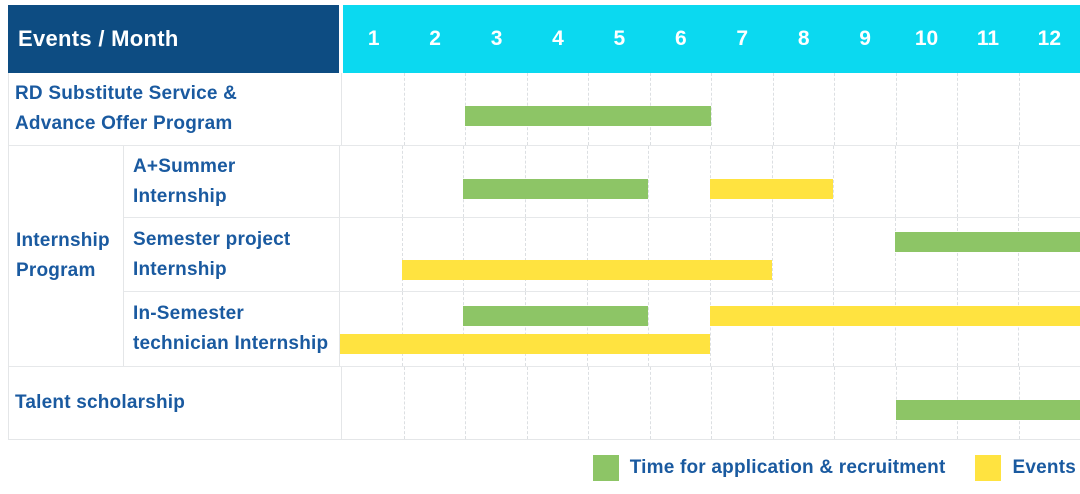 This screenshot has height=494, width=1080. I want to click on month-label: 11, so click(988, 38).